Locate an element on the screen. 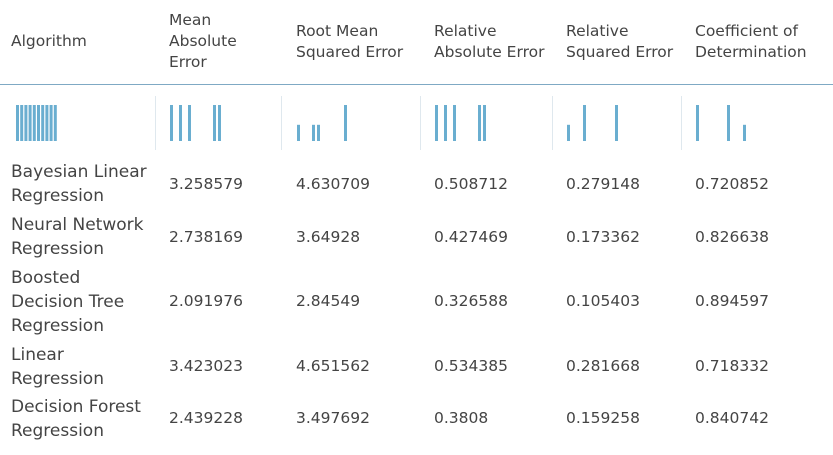 This screenshot has width=833, height=455. rmse-value: 2.84549 is located at coordinates (328, 301).